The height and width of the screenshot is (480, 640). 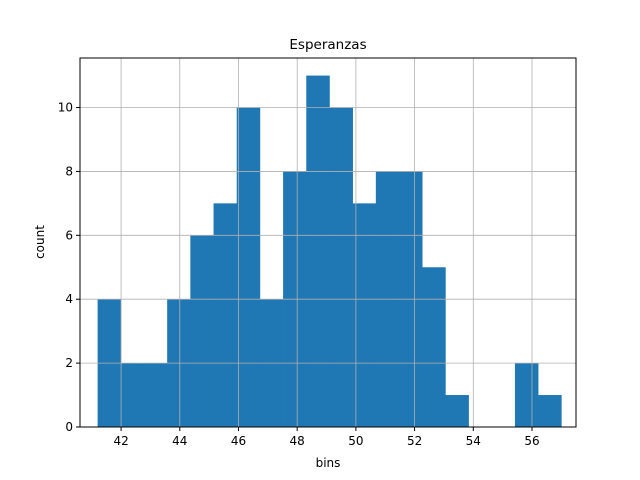 I want to click on y-tick-label: 0, so click(x=69, y=427).